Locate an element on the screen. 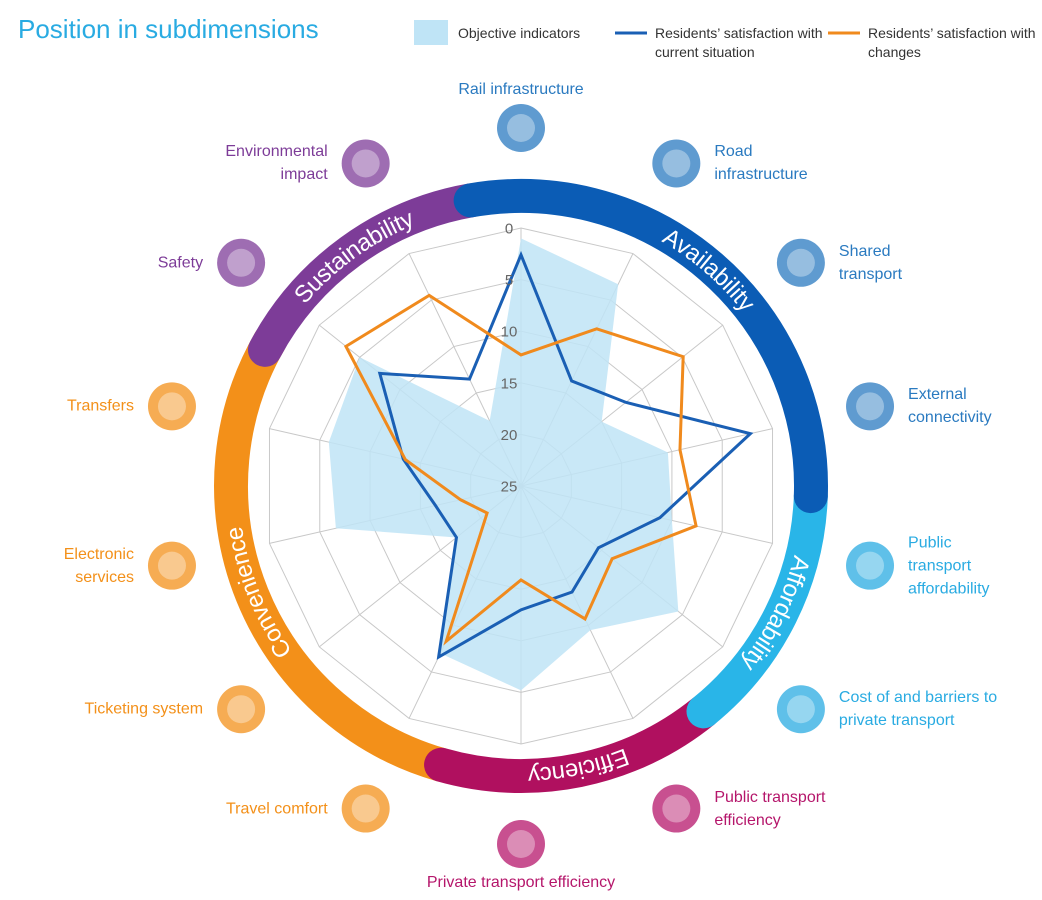 This screenshot has width=1042, height=900. r-tick-label: 10 is located at coordinates (509, 332).